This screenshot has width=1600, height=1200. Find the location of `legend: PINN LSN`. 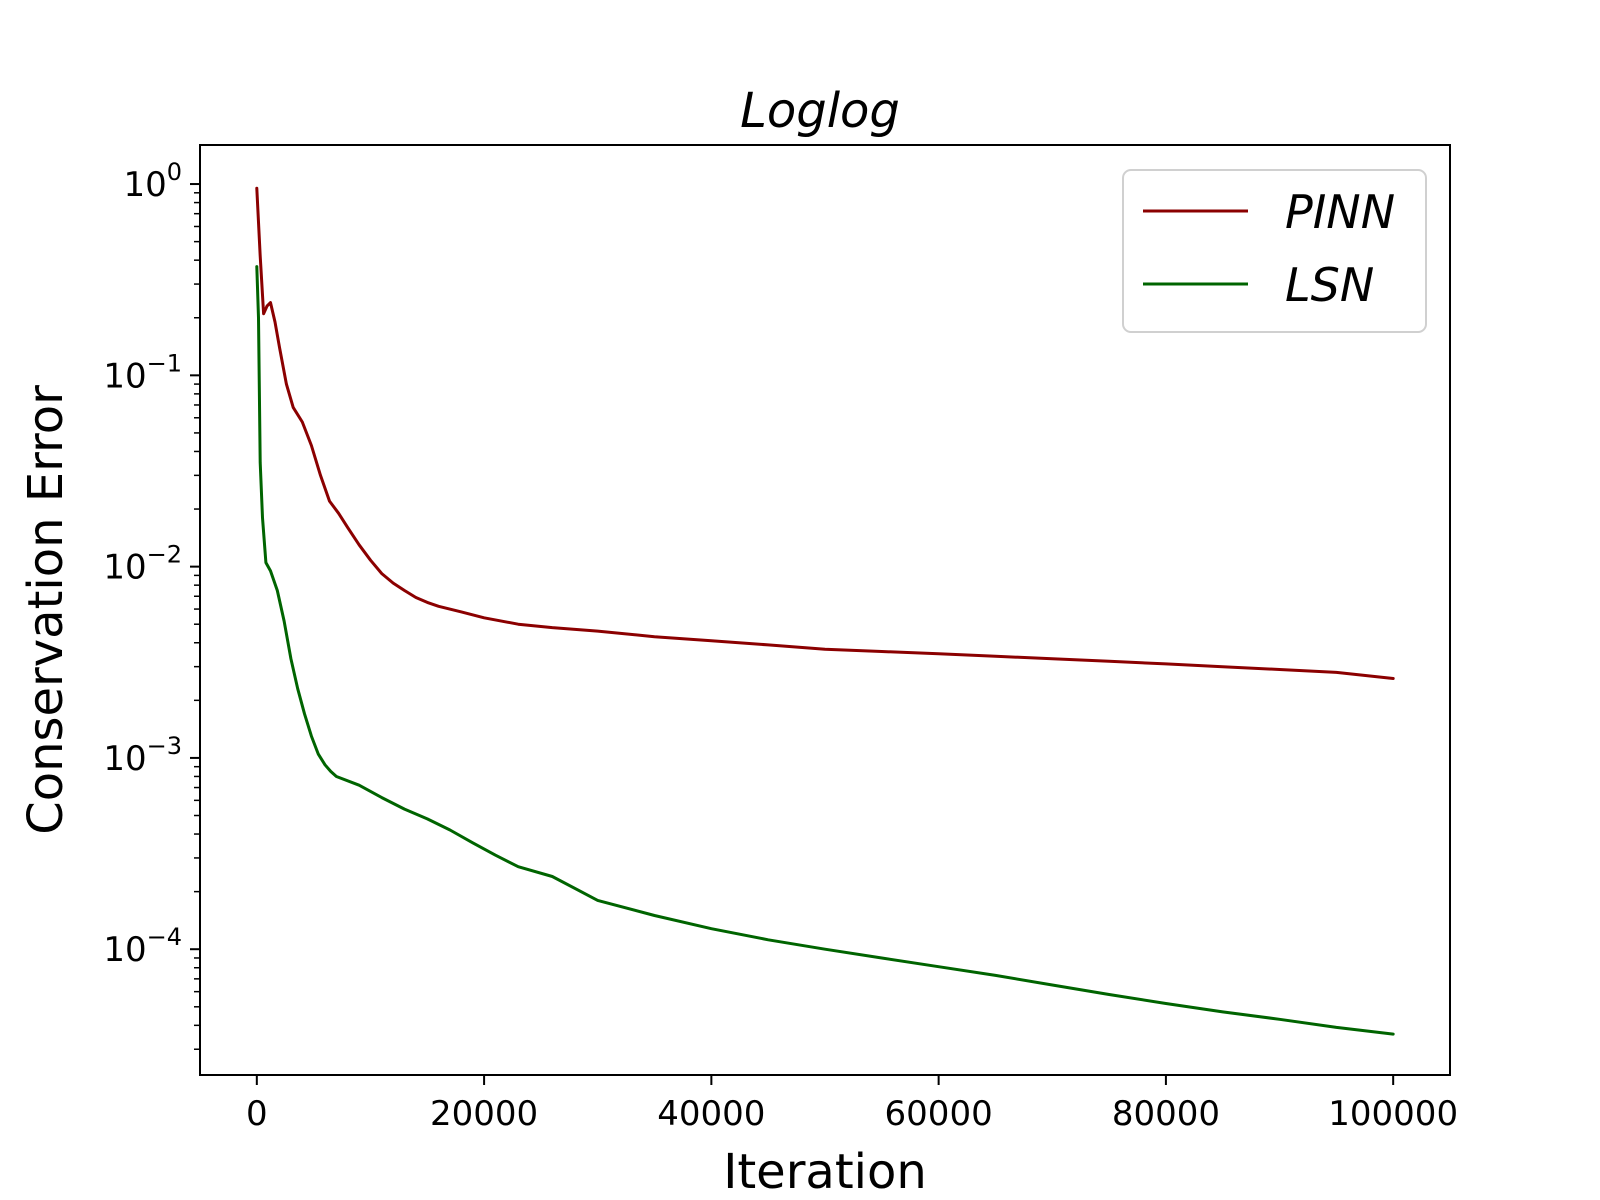

legend: PINN LSN is located at coordinates (1274, 251).